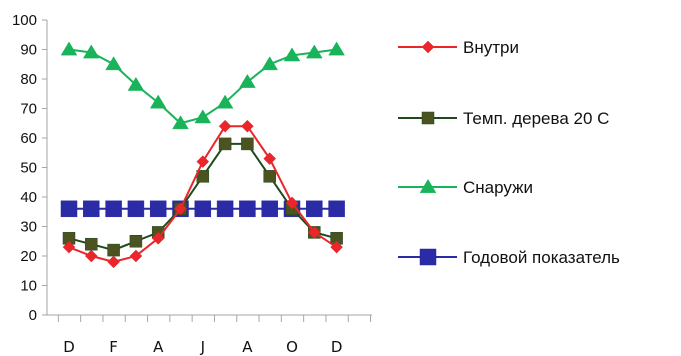 The width and height of the screenshot is (681, 356). I want to click on legend-entry-3: Годовой показатель, so click(509, 257).